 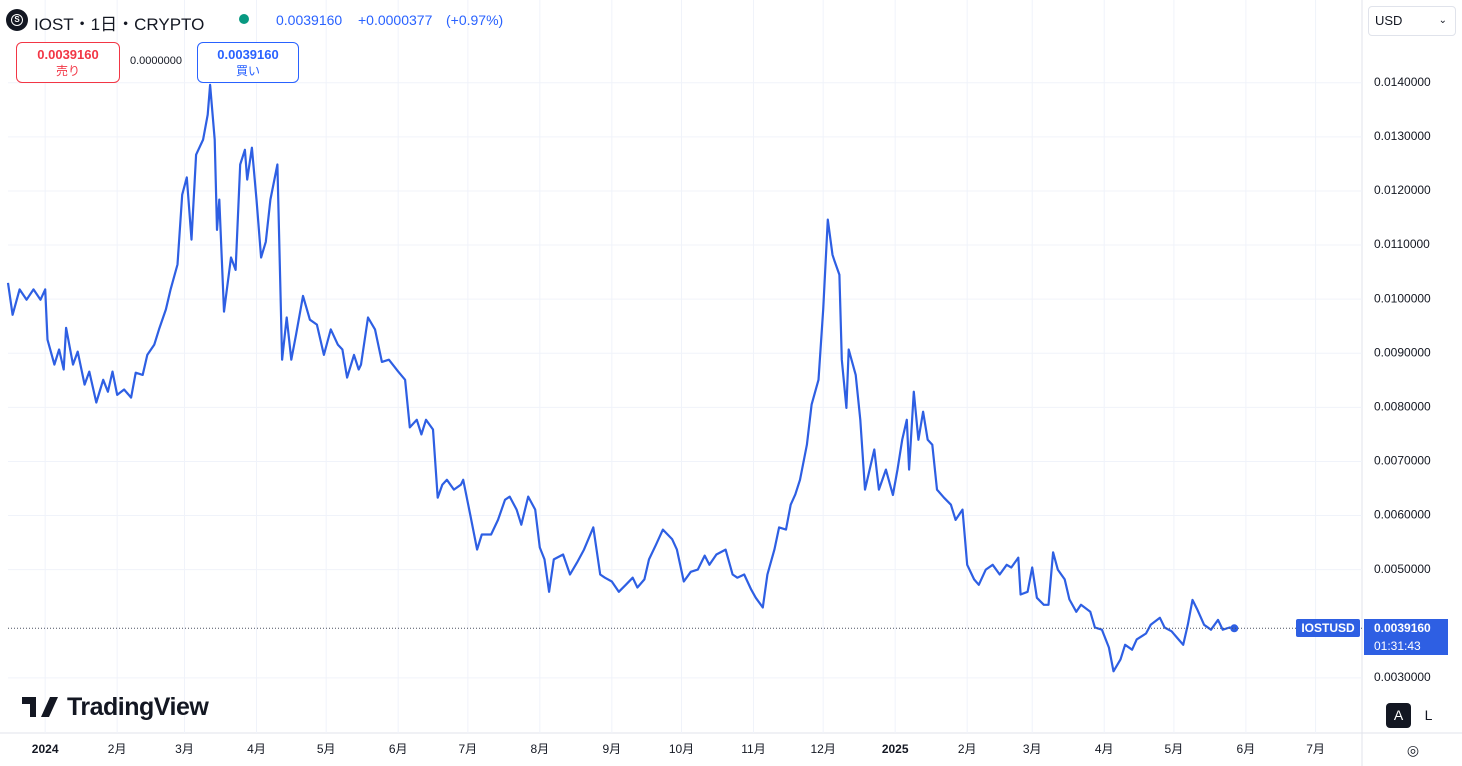 What do you see at coordinates (1442, 20) in the screenshot?
I see `dropdown-arrow: ⌄` at bounding box center [1442, 20].